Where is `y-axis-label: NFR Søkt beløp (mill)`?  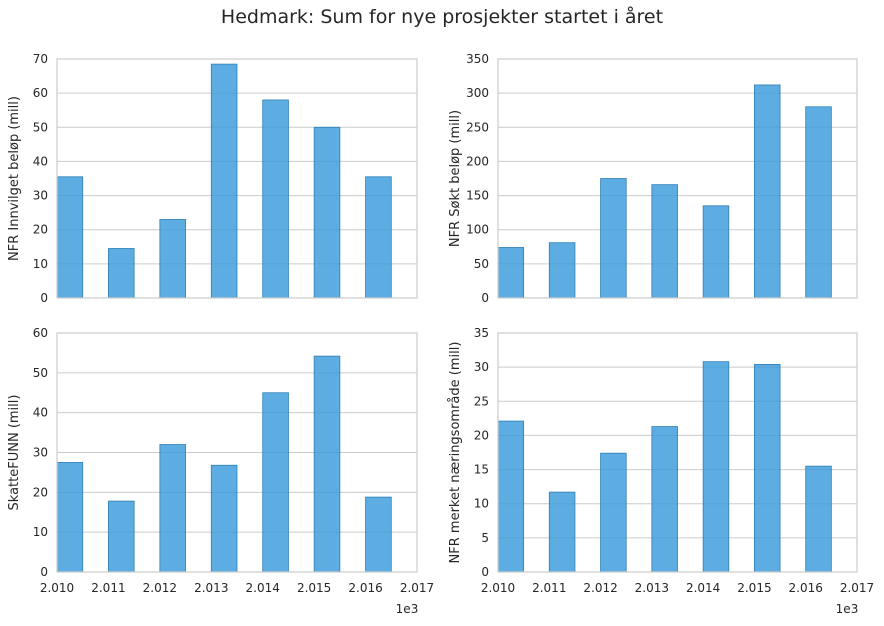
y-axis-label: NFR Søkt beløp (mill) is located at coordinates (455, 178).